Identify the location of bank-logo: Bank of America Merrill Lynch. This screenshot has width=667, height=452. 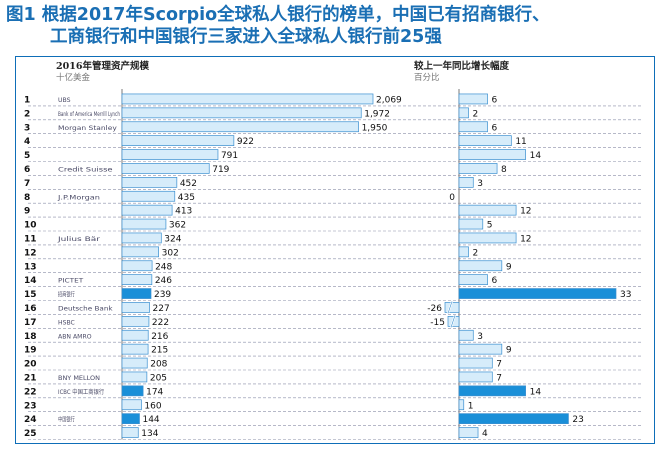
(89, 114).